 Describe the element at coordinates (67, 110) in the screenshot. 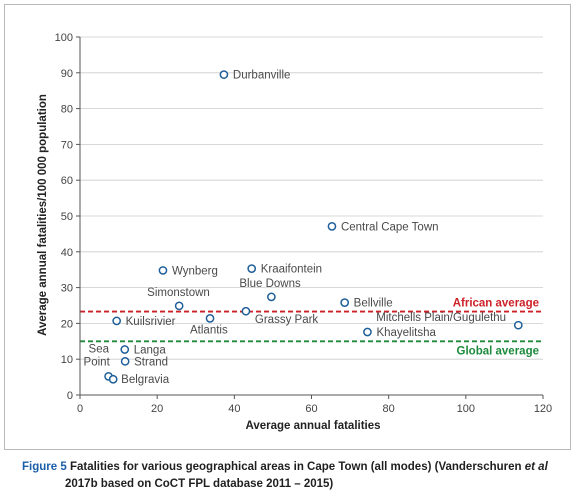

I see `y-tick-label-80: 80` at that location.